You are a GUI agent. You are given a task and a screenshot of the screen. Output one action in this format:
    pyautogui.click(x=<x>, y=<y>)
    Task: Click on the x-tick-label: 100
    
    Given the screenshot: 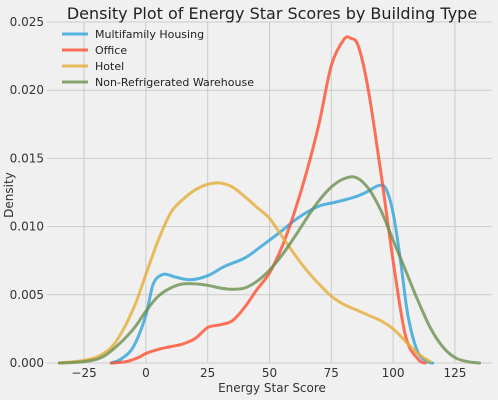 What is the action you would take?
    pyautogui.click(x=393, y=373)
    